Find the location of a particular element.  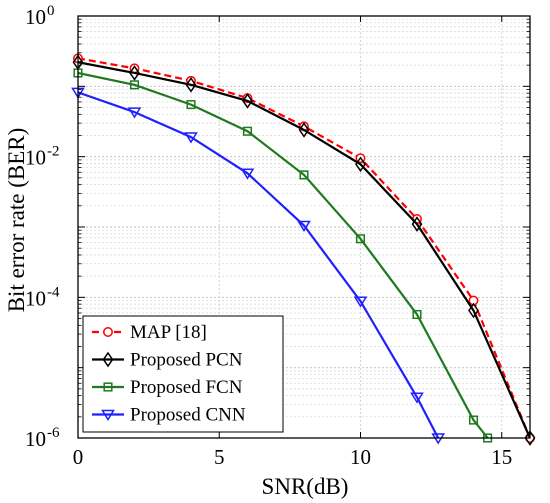

legend-entry: Proposed PCN is located at coordinates (167, 360).